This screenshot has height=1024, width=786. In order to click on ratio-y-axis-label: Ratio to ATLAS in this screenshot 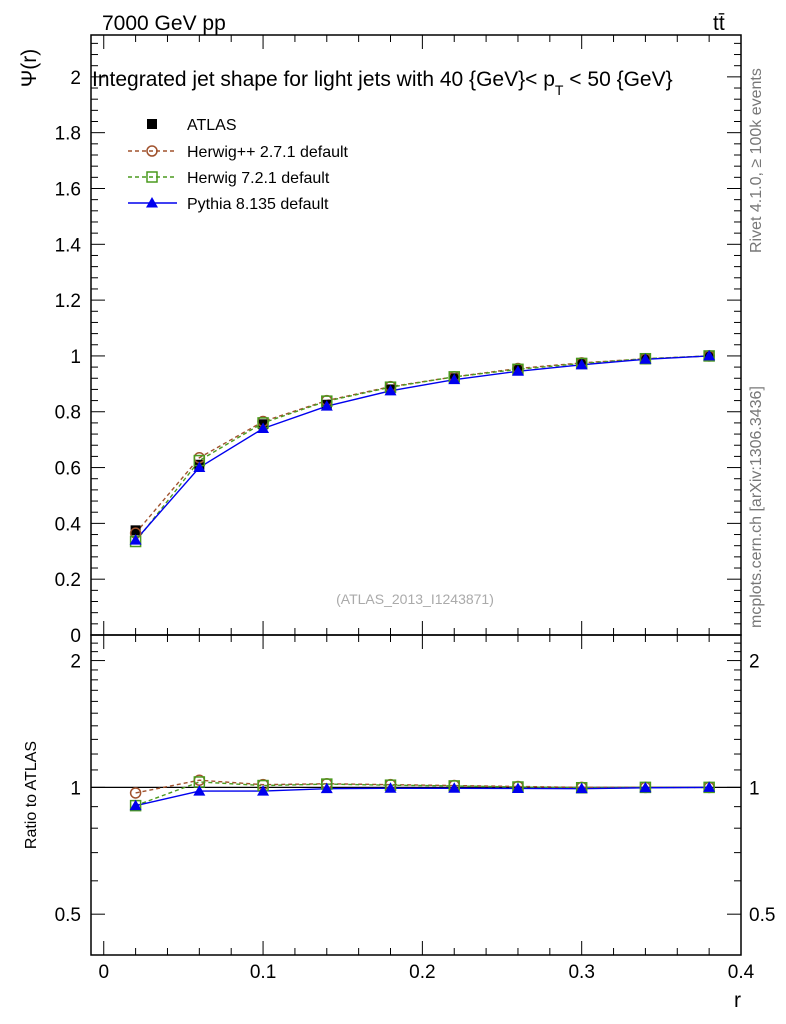, I will do `click(31, 795)`.